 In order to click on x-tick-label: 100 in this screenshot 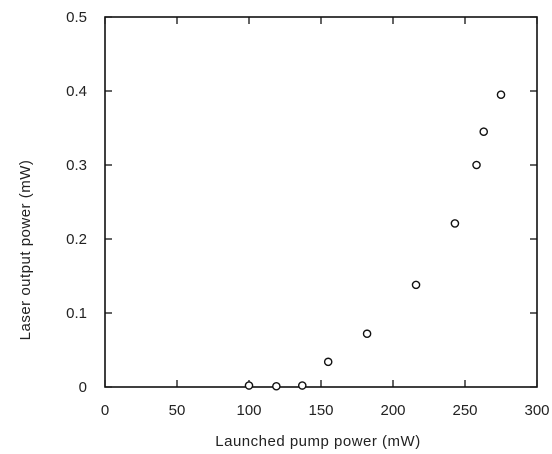, I will do `click(248, 410)`.